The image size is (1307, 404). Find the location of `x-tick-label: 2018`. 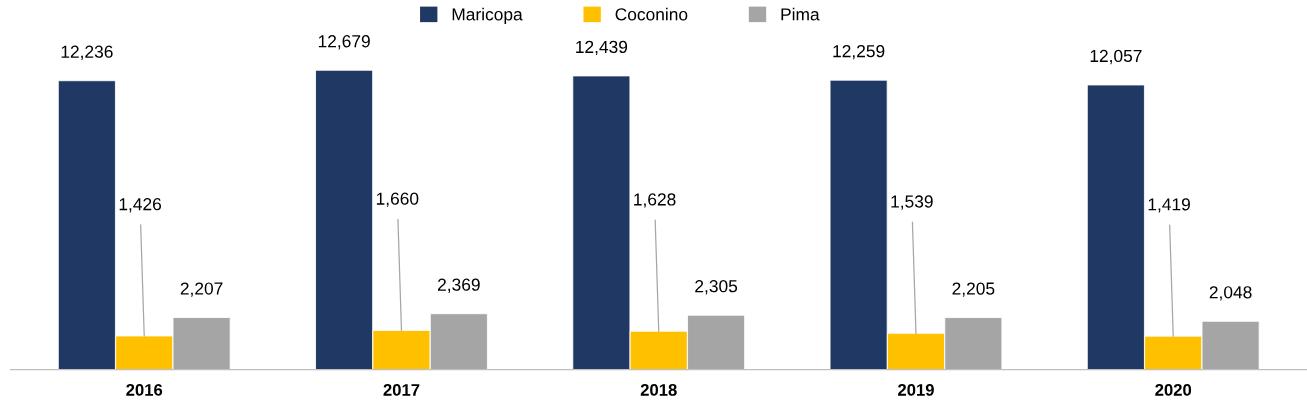

x-tick-label: 2018 is located at coordinates (658, 389).